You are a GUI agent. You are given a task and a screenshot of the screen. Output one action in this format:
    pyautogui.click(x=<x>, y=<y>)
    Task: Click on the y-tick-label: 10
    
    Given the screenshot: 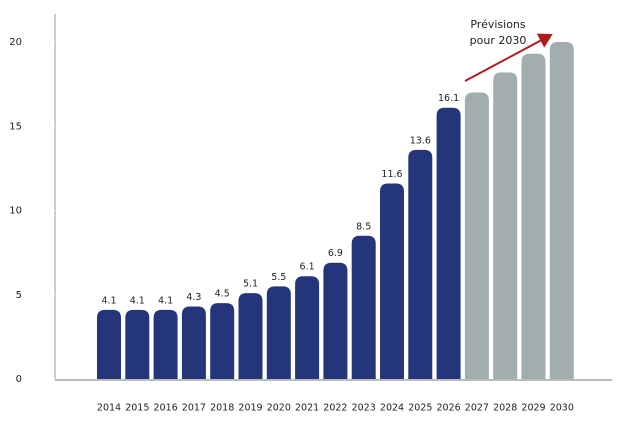 What is the action you would take?
    pyautogui.click(x=15, y=211)
    